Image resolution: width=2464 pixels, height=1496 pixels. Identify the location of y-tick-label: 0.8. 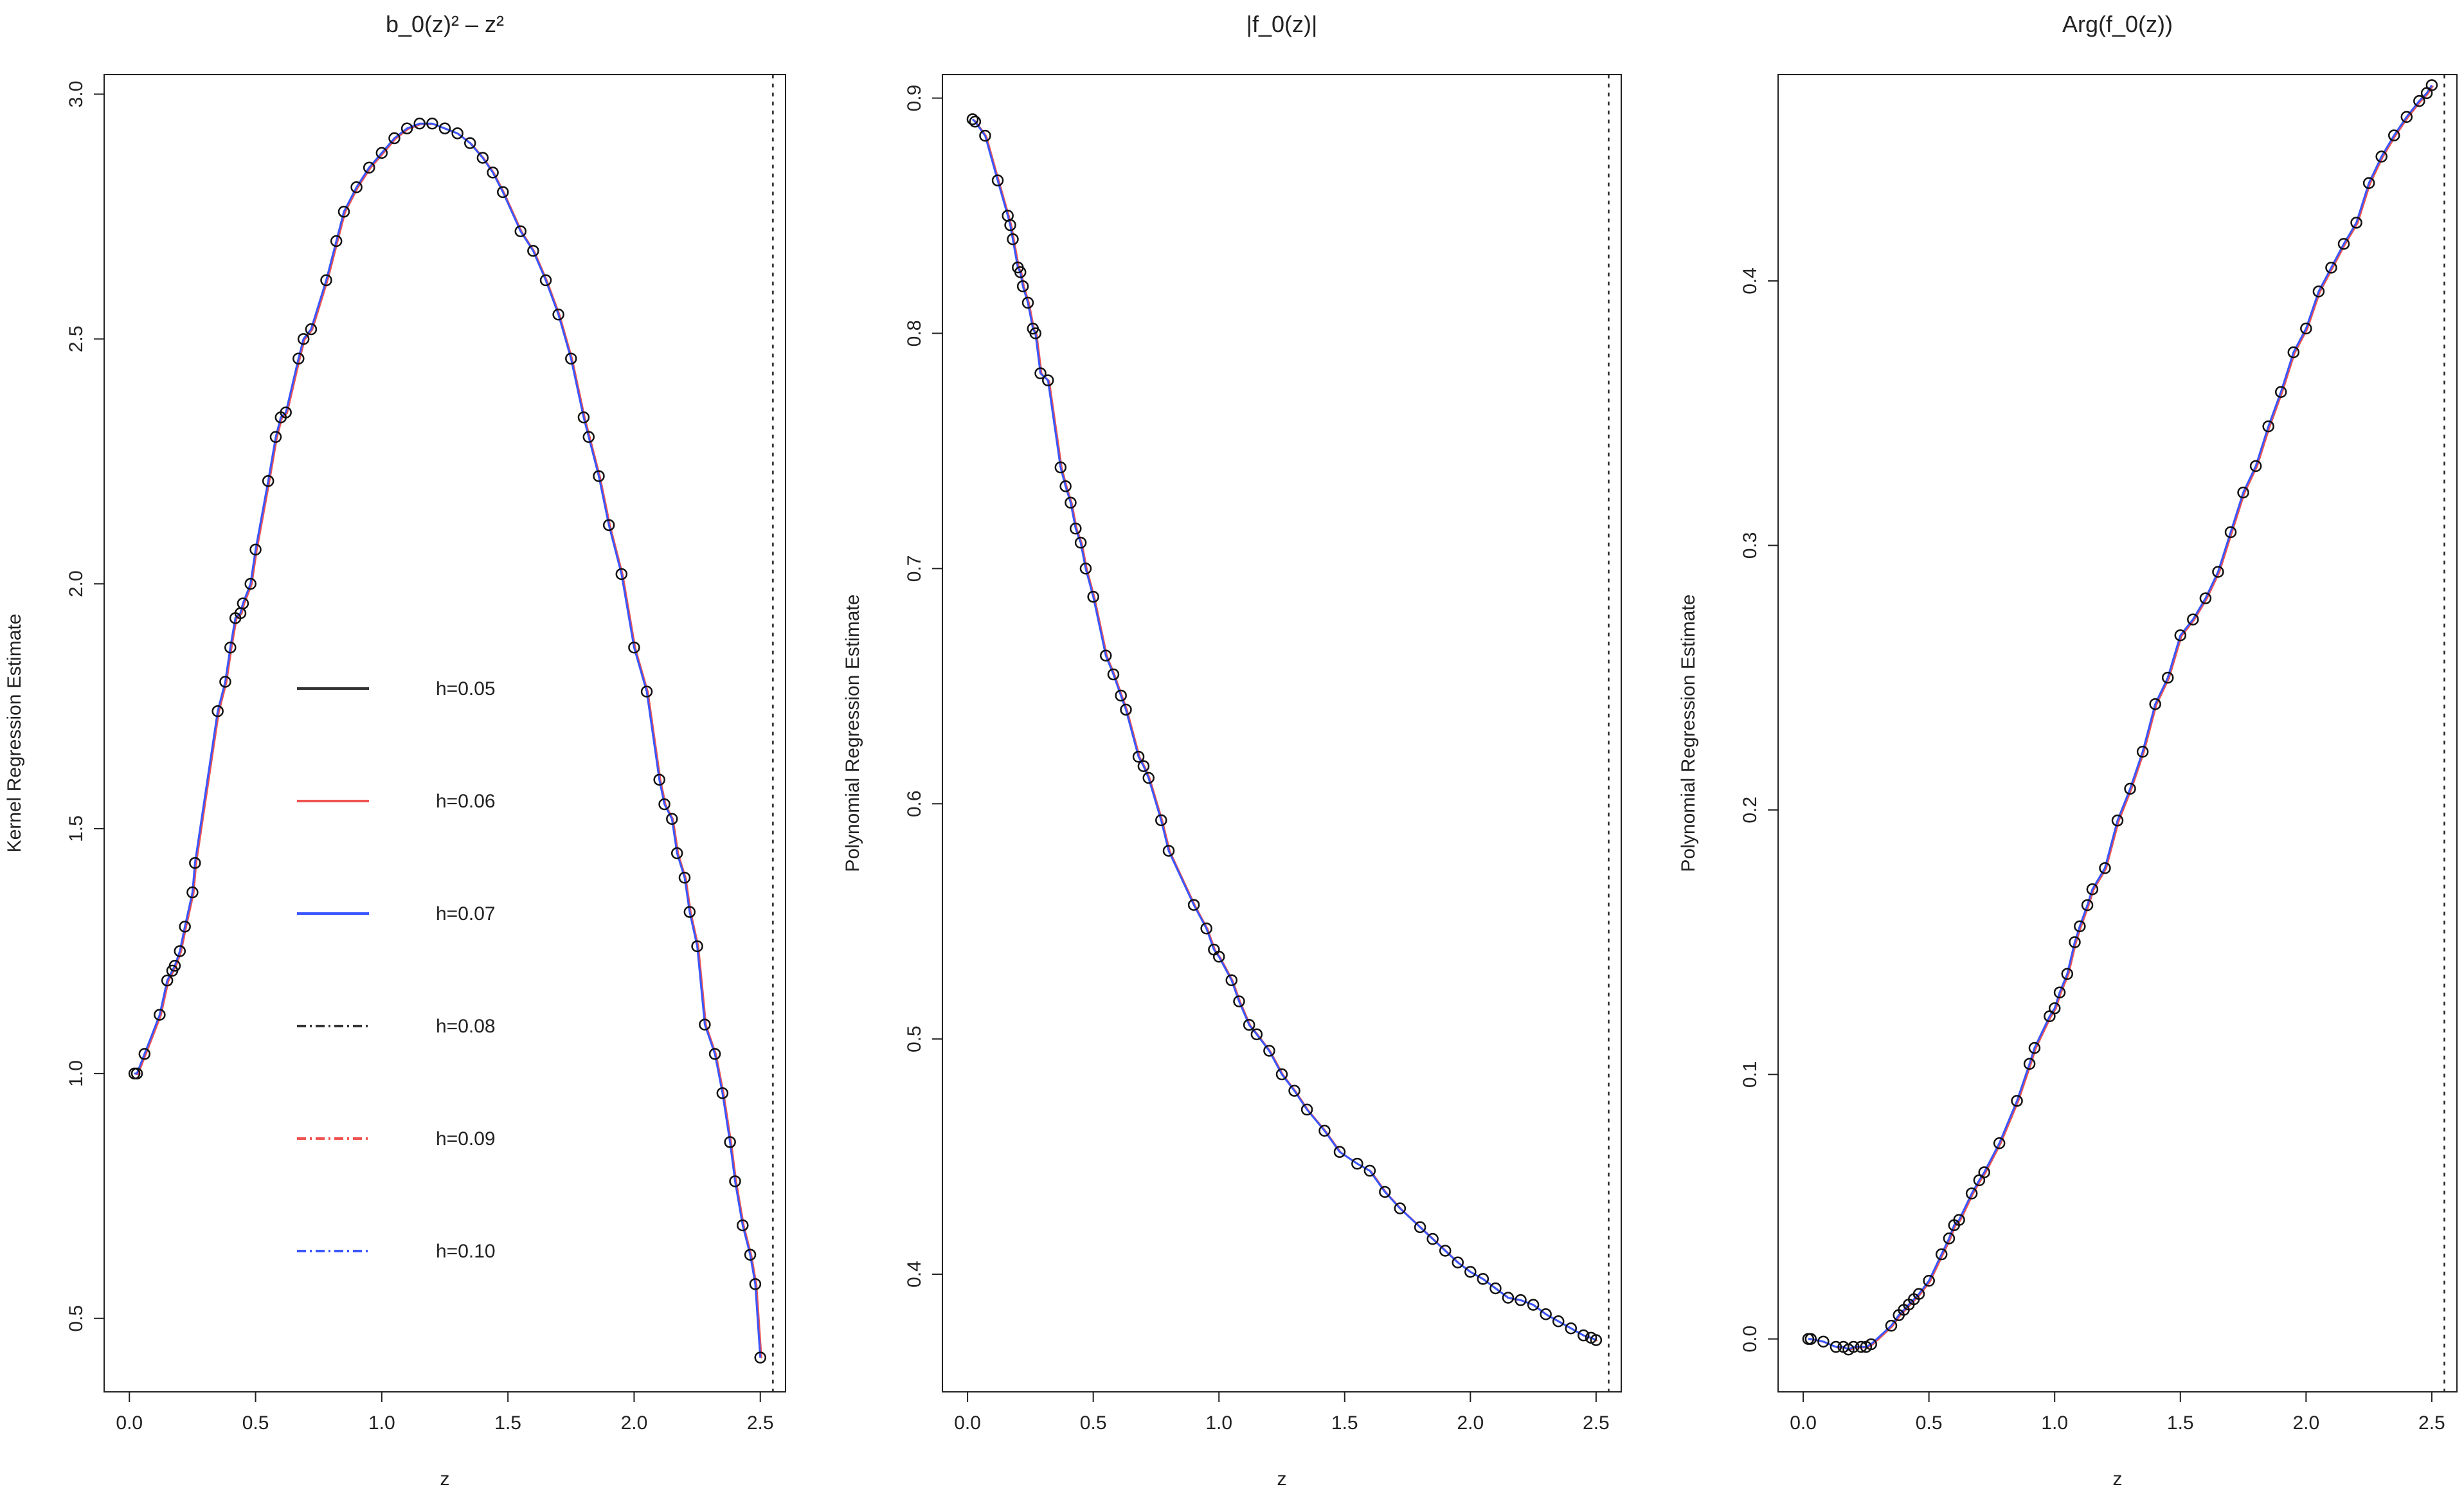
(914, 333).